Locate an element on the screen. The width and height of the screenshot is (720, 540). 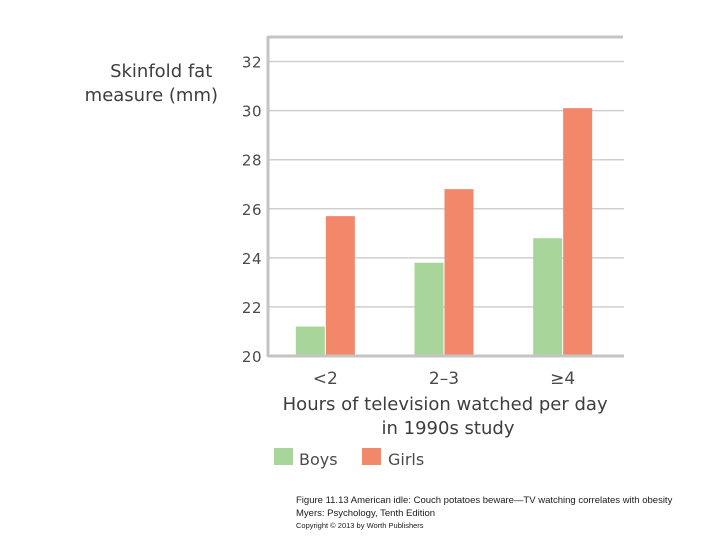
x-tick-label: 2–3 is located at coordinates (444, 379).